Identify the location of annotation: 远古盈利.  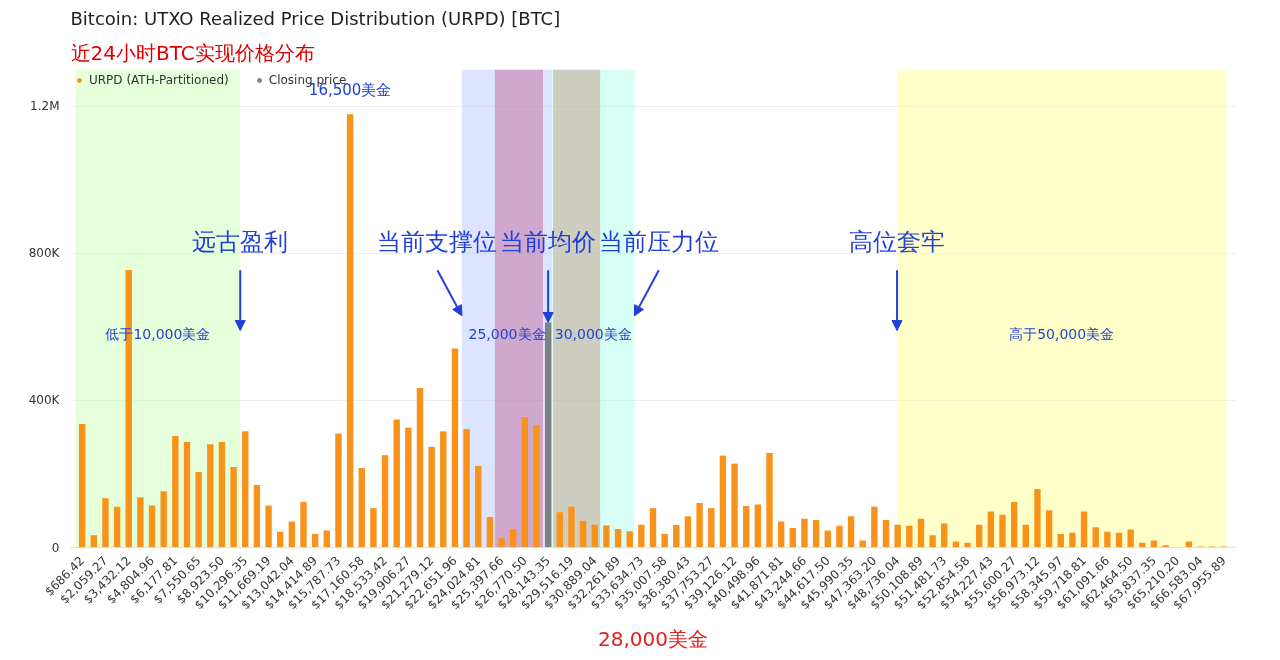
(240, 241).